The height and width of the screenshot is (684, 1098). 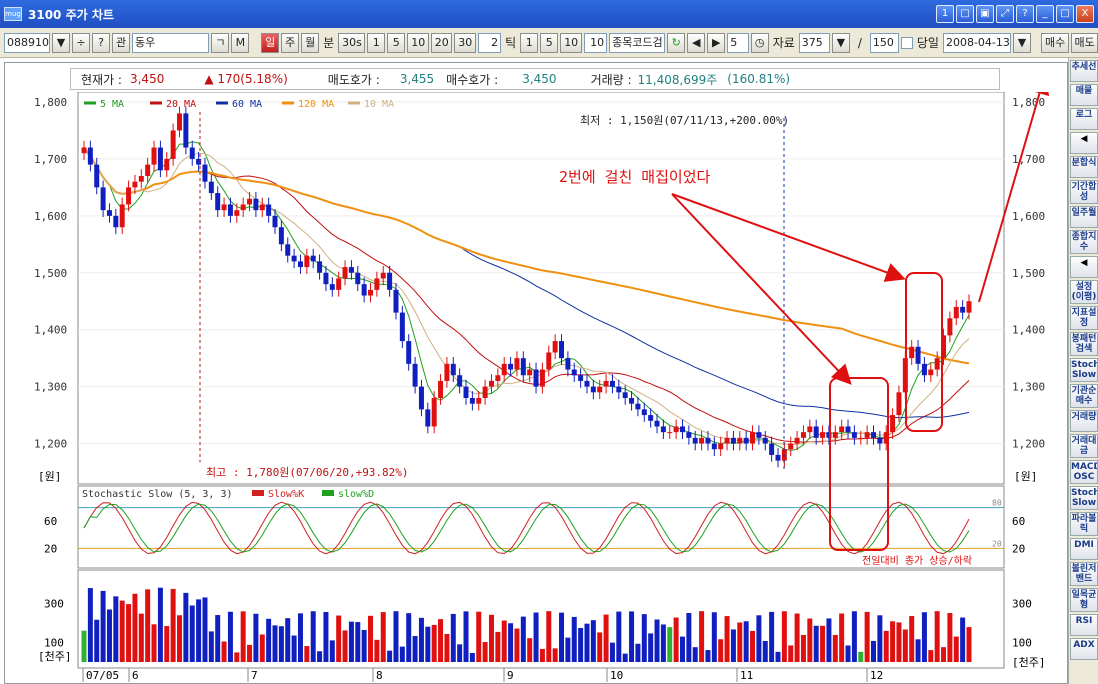 I want to click on date-input: 2008-04-13, so click(x=976, y=42).